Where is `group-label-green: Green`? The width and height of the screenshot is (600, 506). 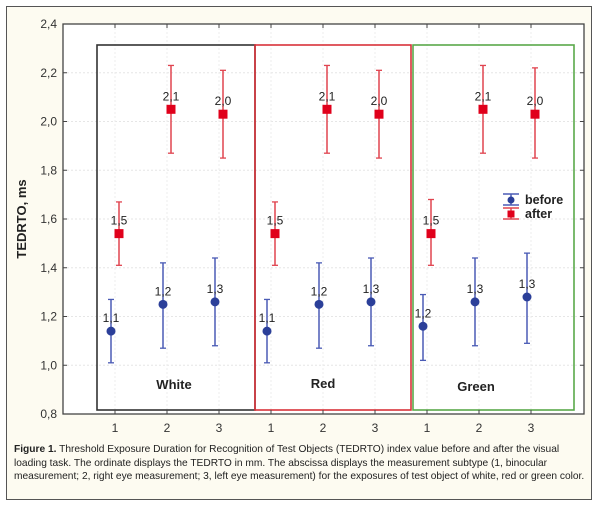 group-label-green: Green is located at coordinates (476, 386).